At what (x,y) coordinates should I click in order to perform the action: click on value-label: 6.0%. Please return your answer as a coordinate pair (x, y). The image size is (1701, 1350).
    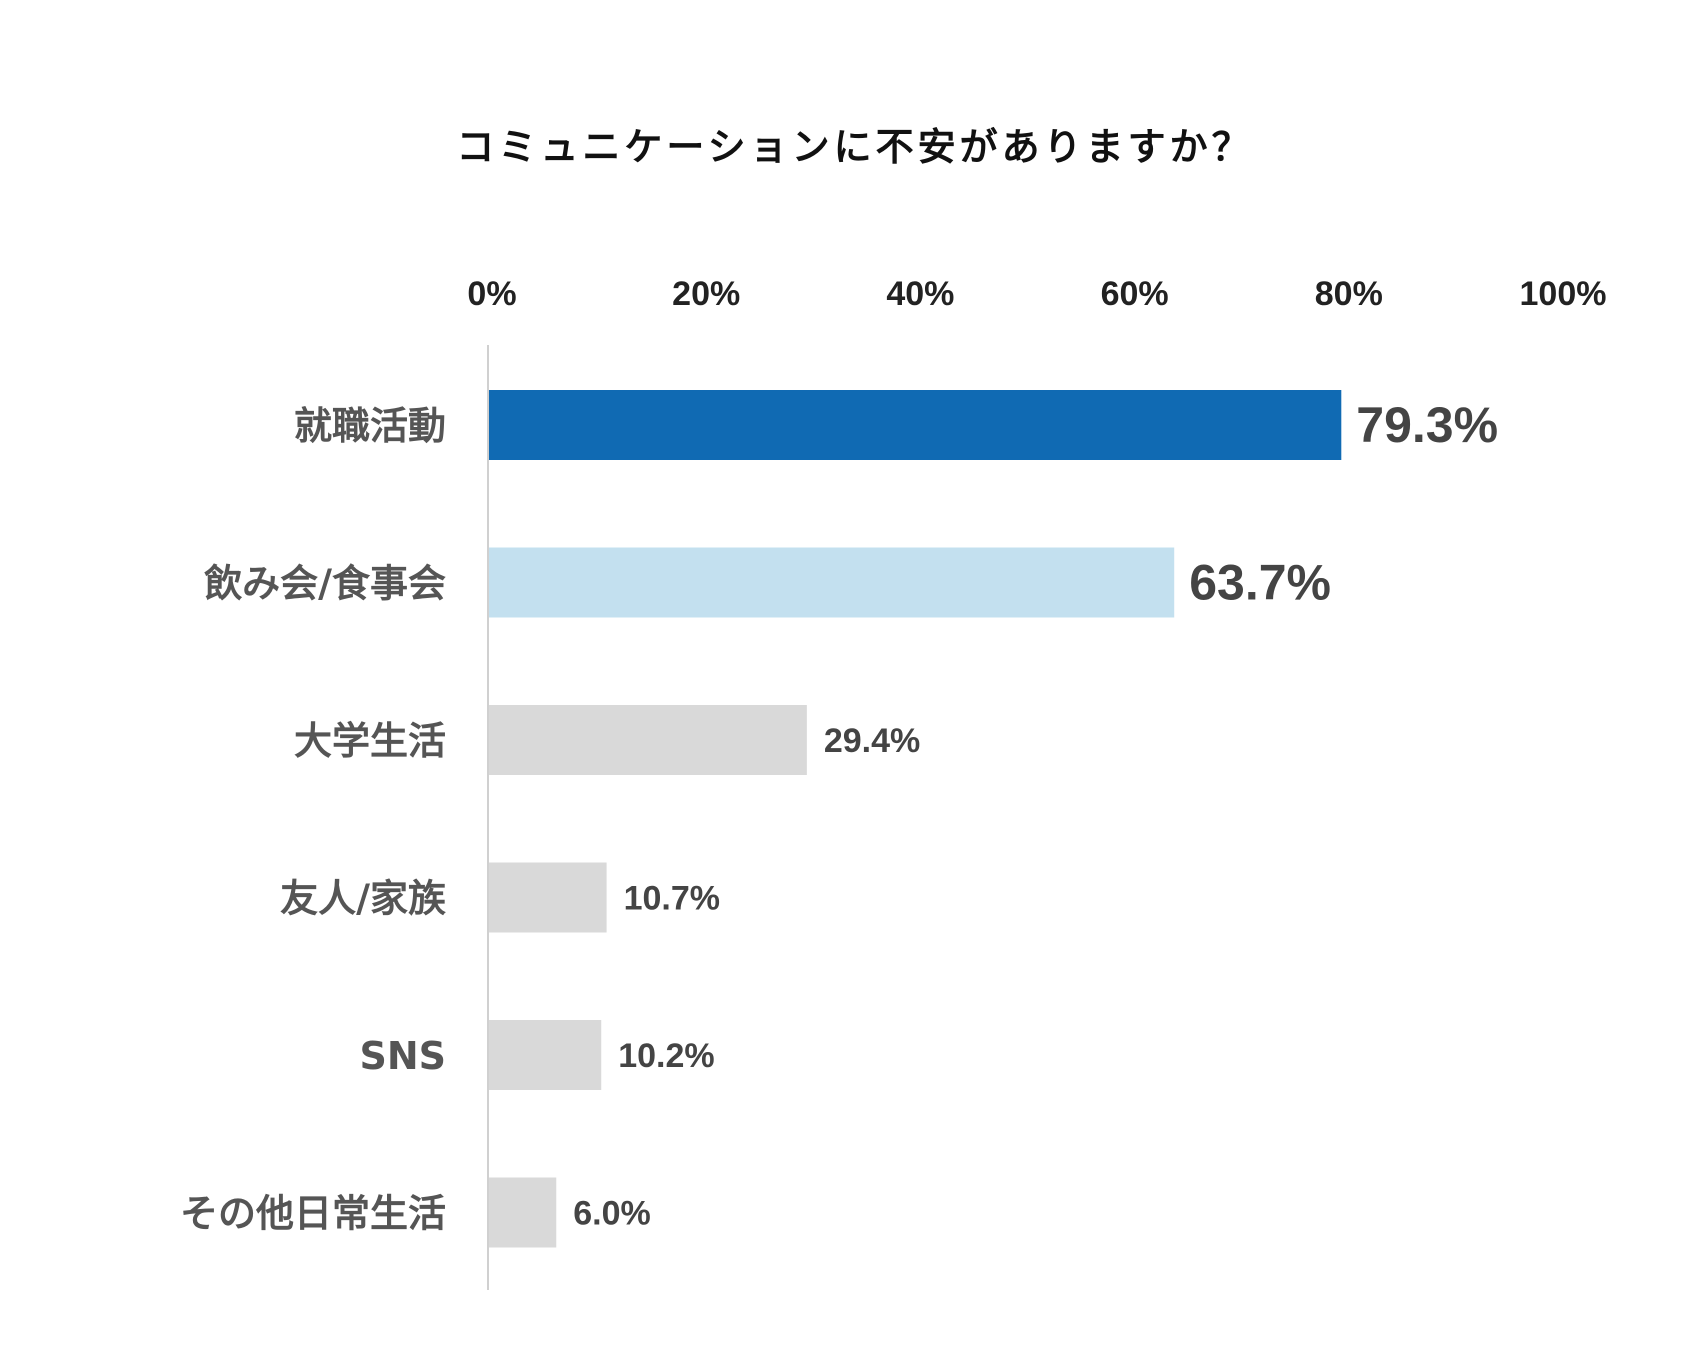
    Looking at the image, I should click on (612, 1214).